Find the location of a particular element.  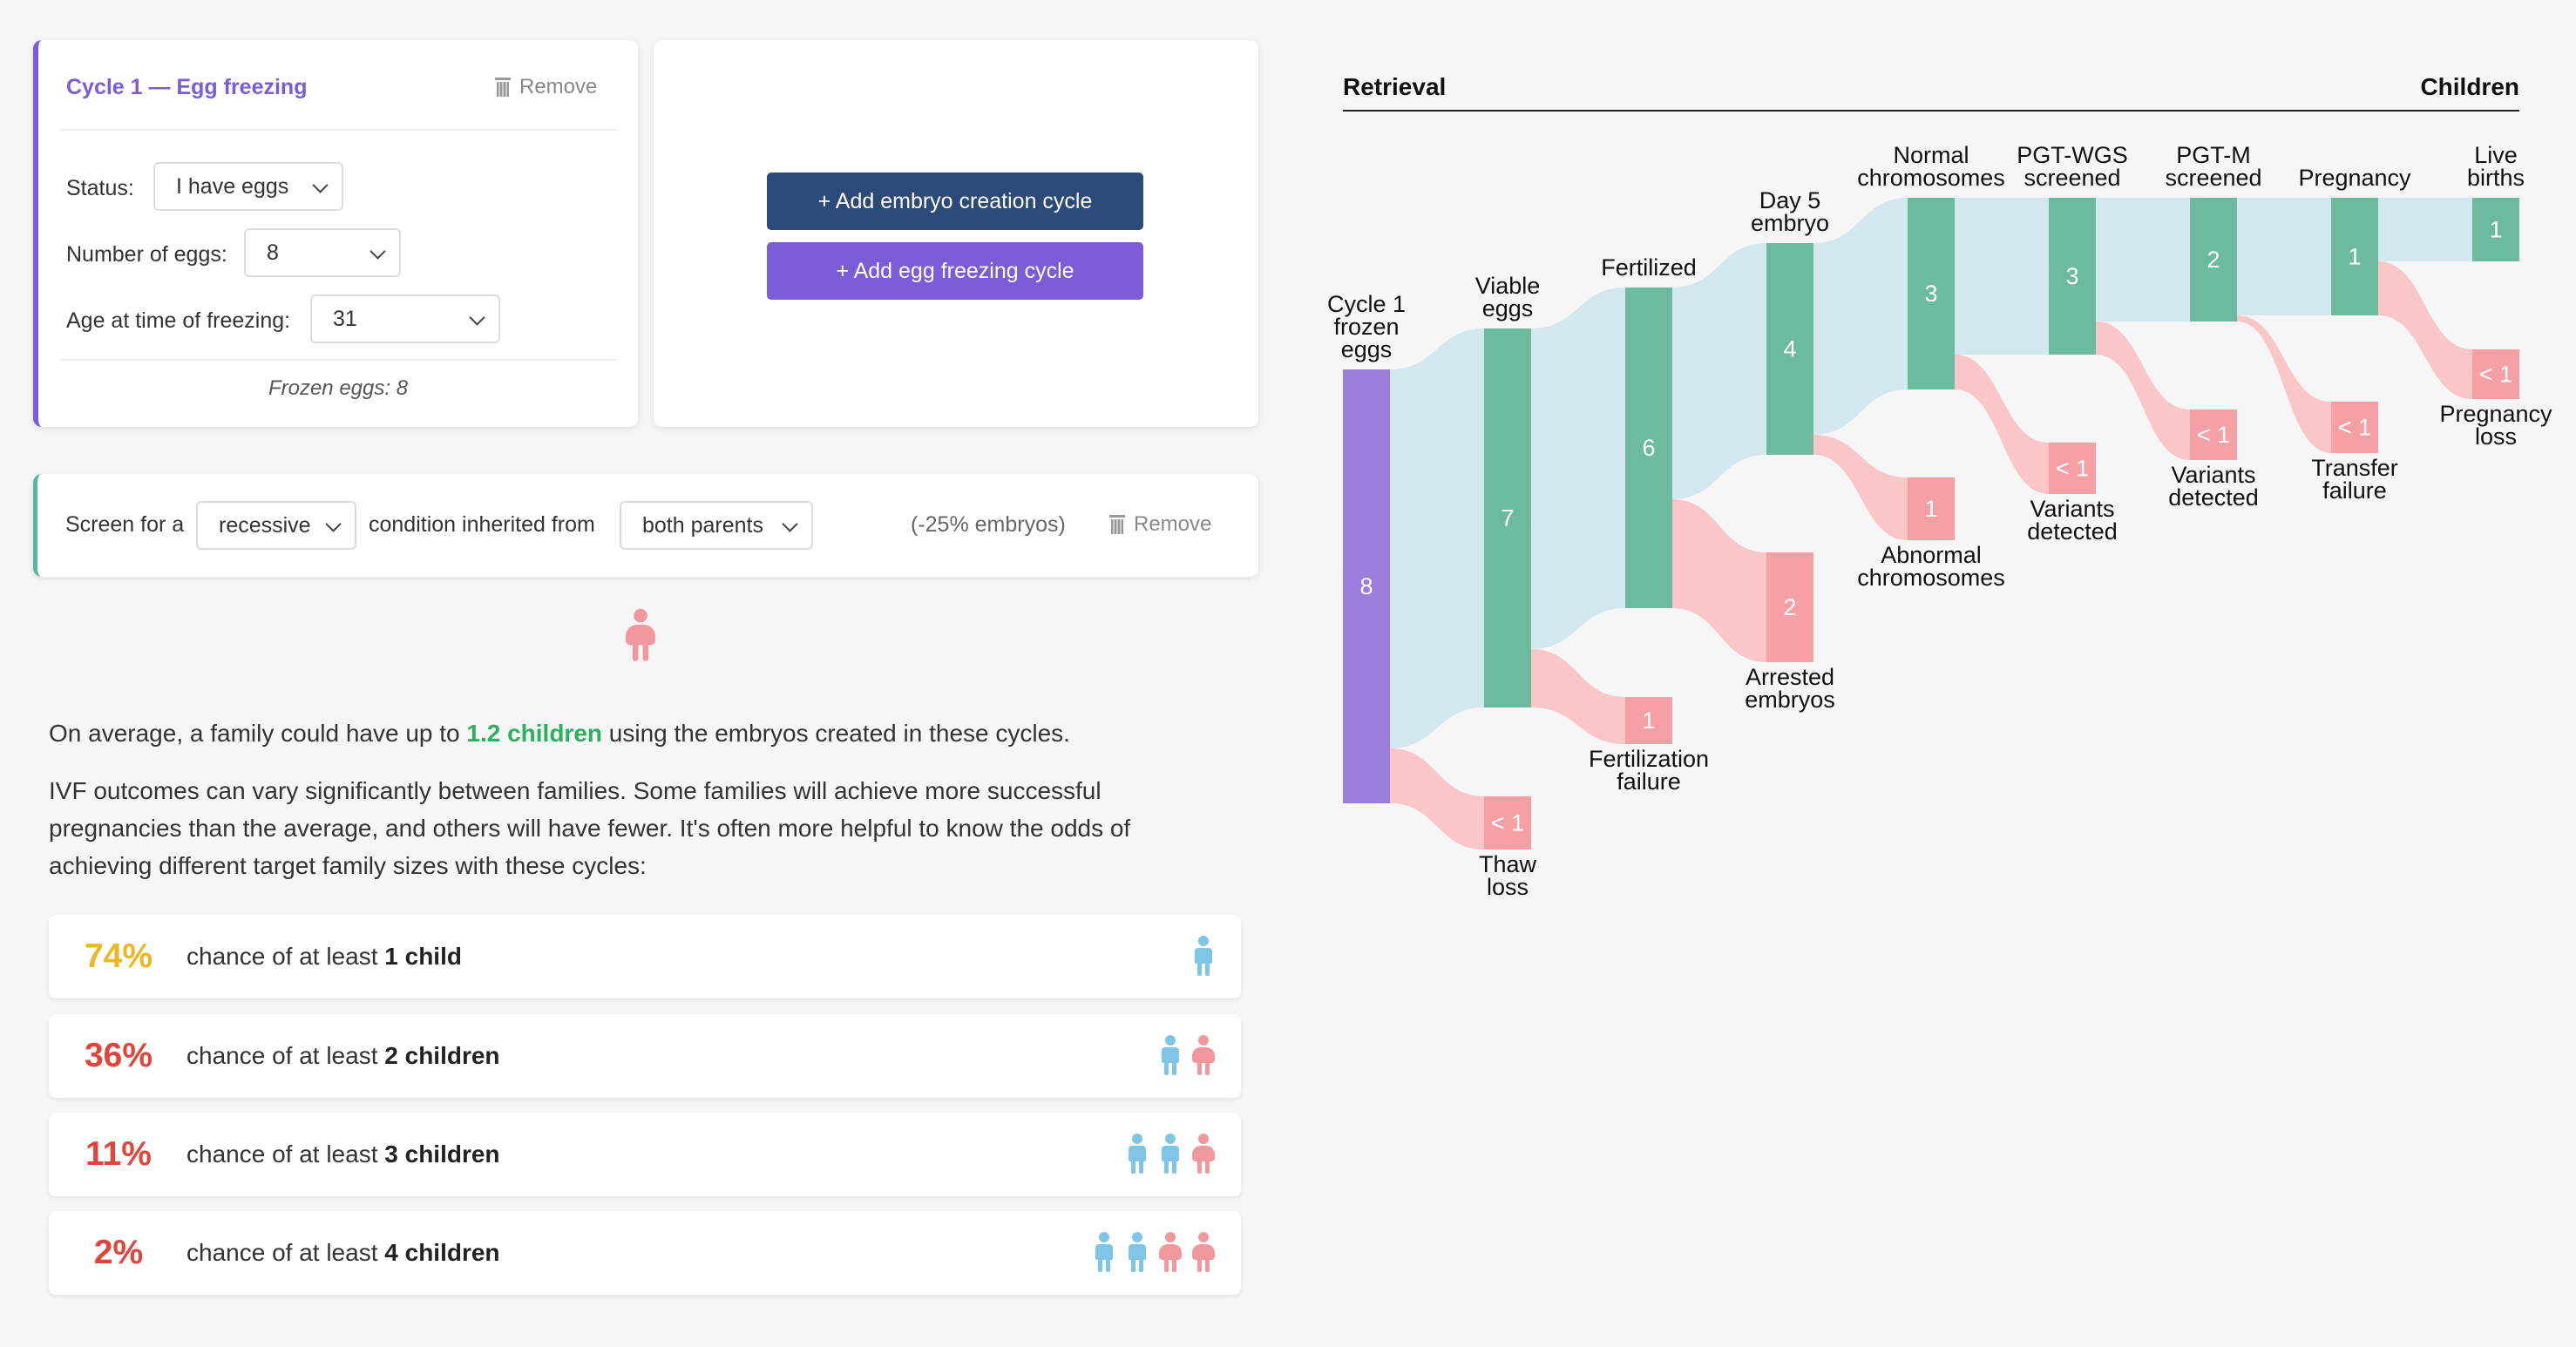

status-label: Status: is located at coordinates (100, 188).